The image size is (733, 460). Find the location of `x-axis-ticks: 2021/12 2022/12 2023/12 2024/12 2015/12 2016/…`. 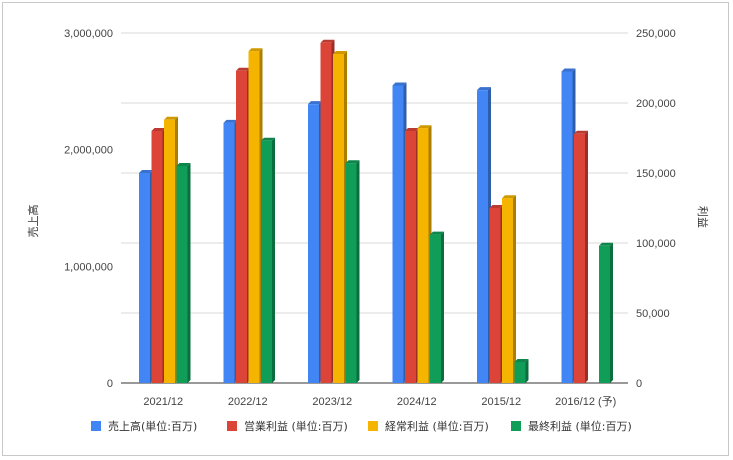

x-axis-ticks: 2021/12 2022/12 2023/12 2024/12 2015/12 2016/… is located at coordinates (379, 401).